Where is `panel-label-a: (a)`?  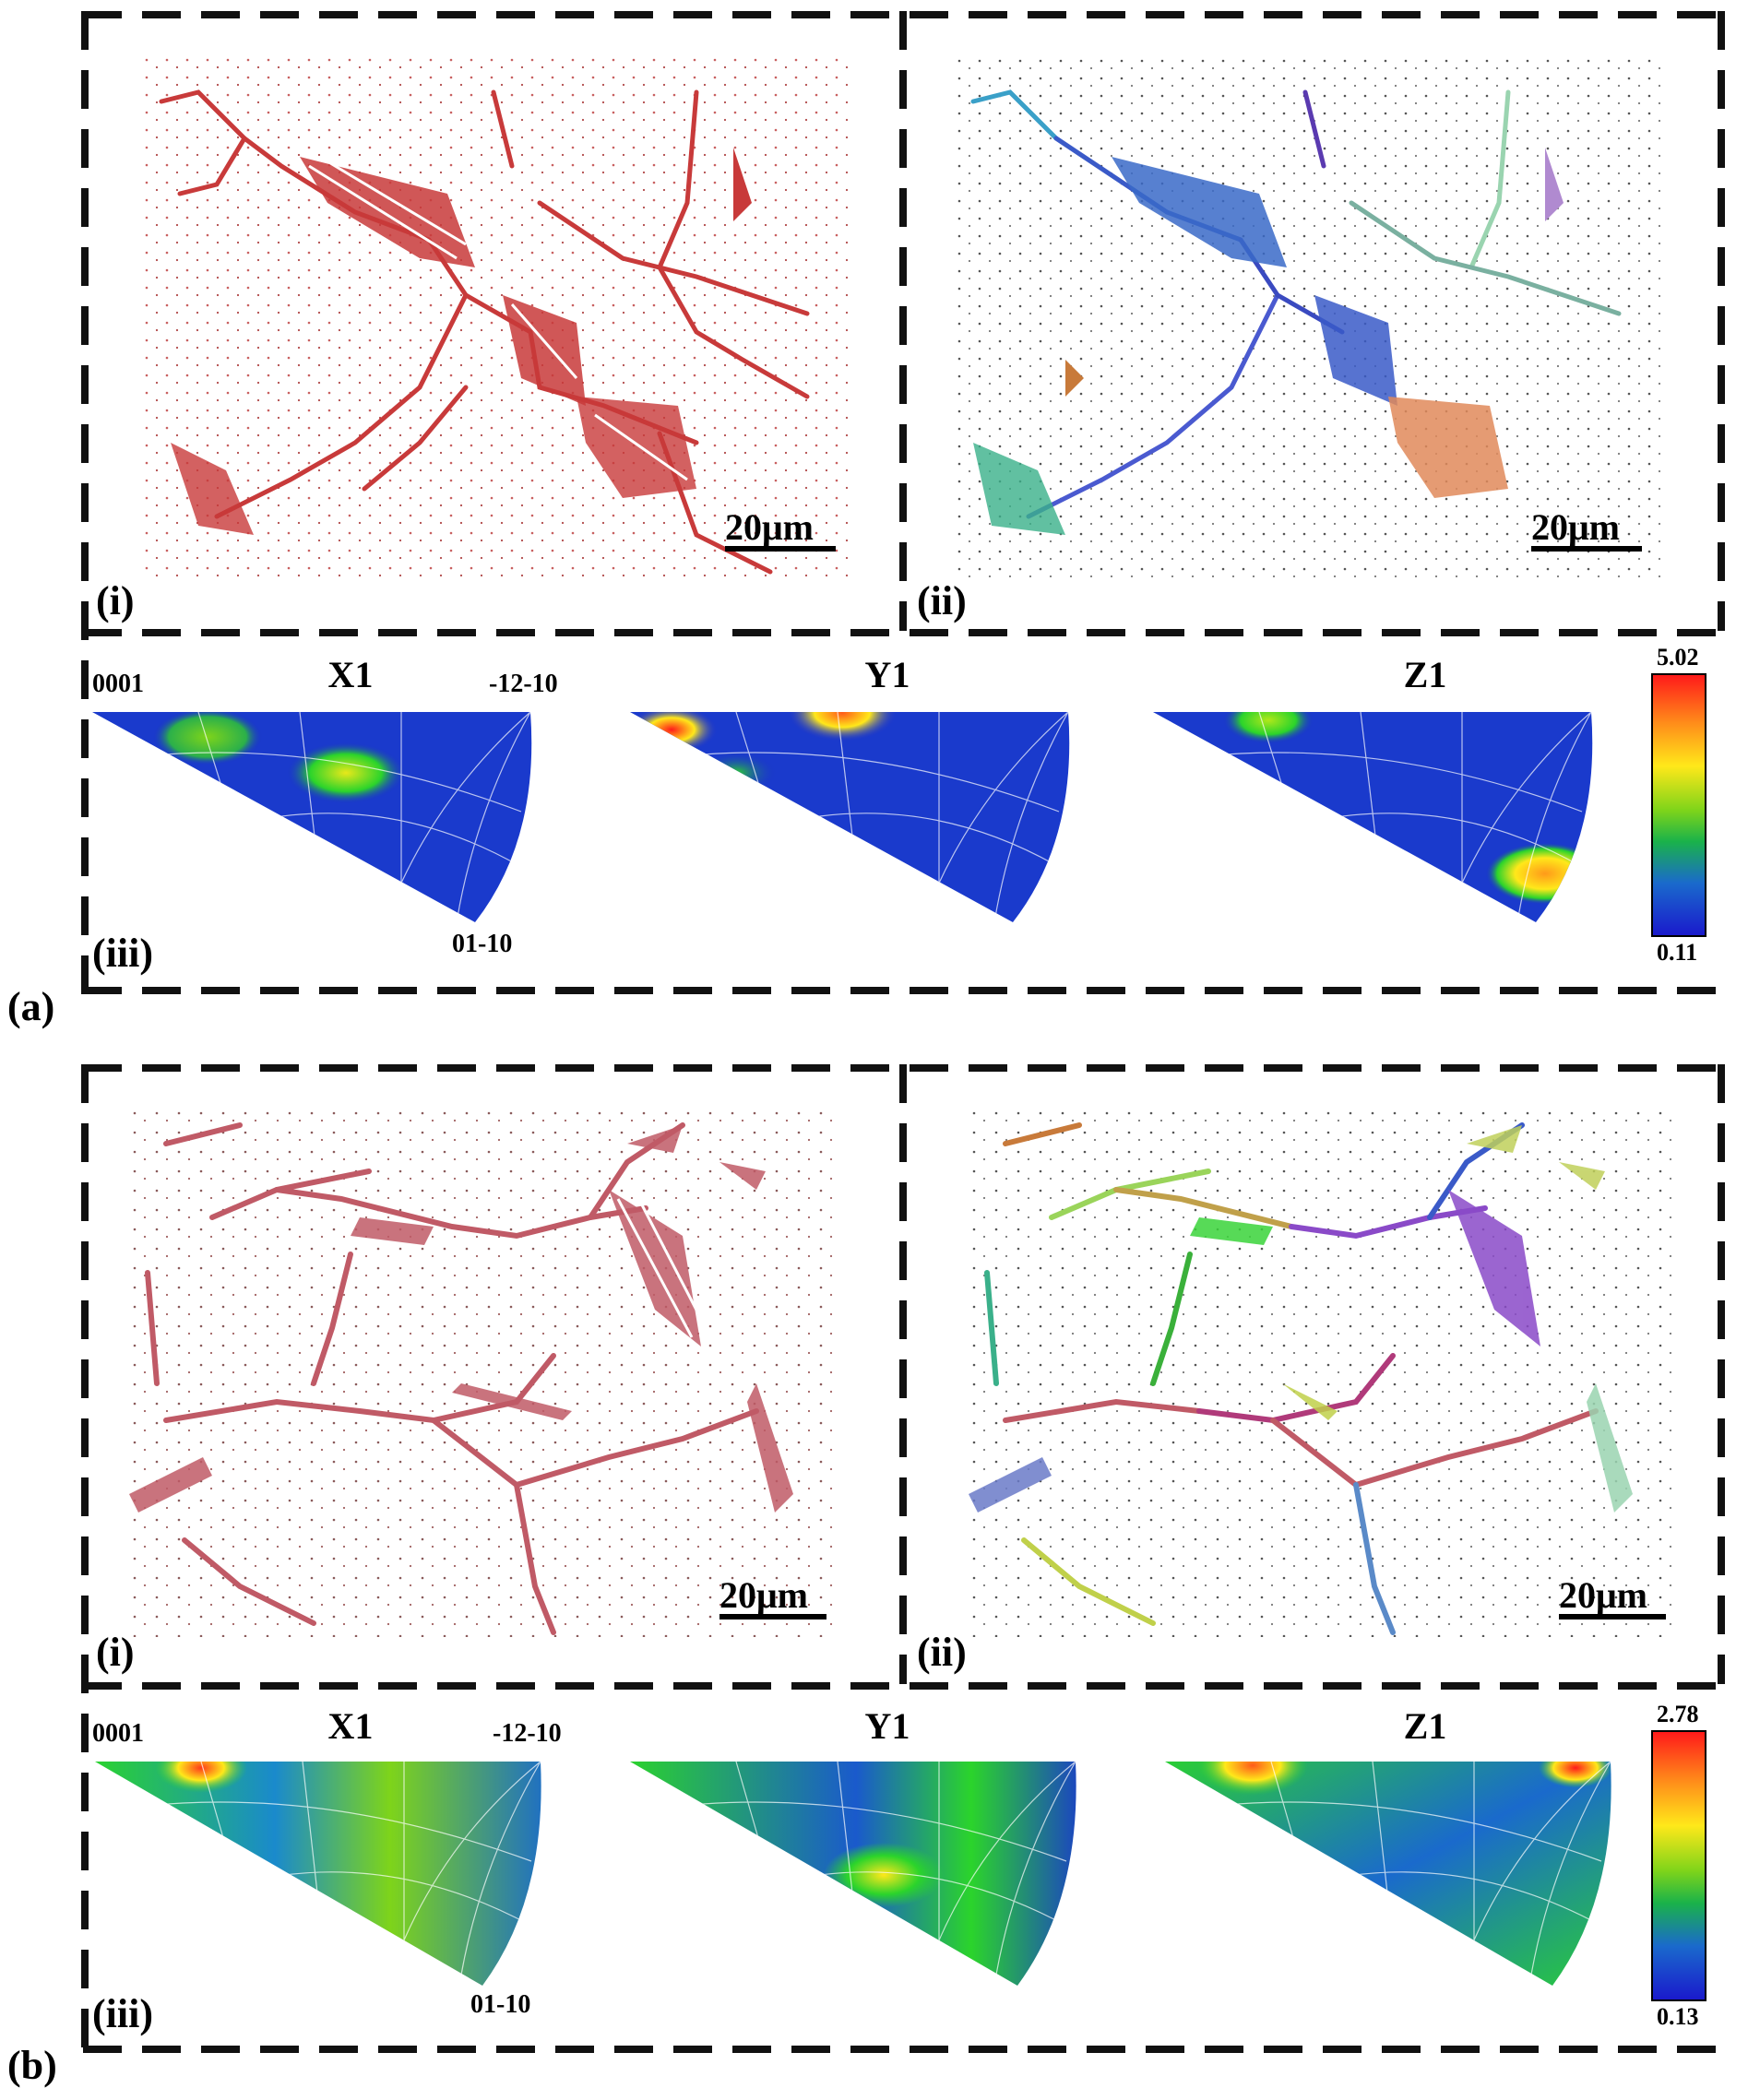
panel-label-a: (a) is located at coordinates (31, 1007).